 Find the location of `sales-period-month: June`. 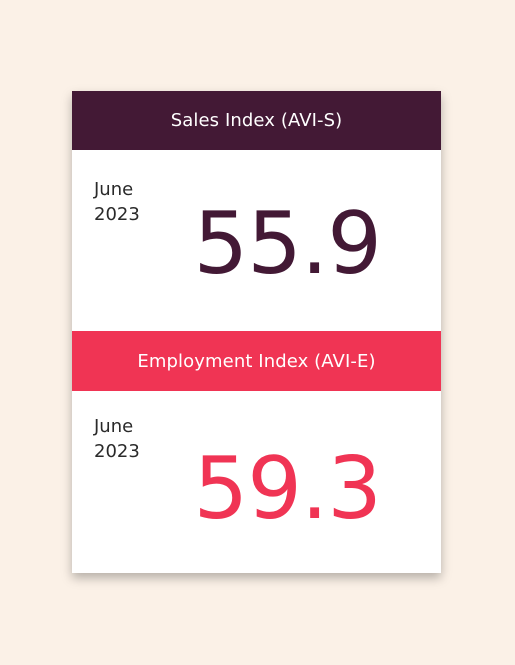

sales-period-month: June is located at coordinates (114, 189).